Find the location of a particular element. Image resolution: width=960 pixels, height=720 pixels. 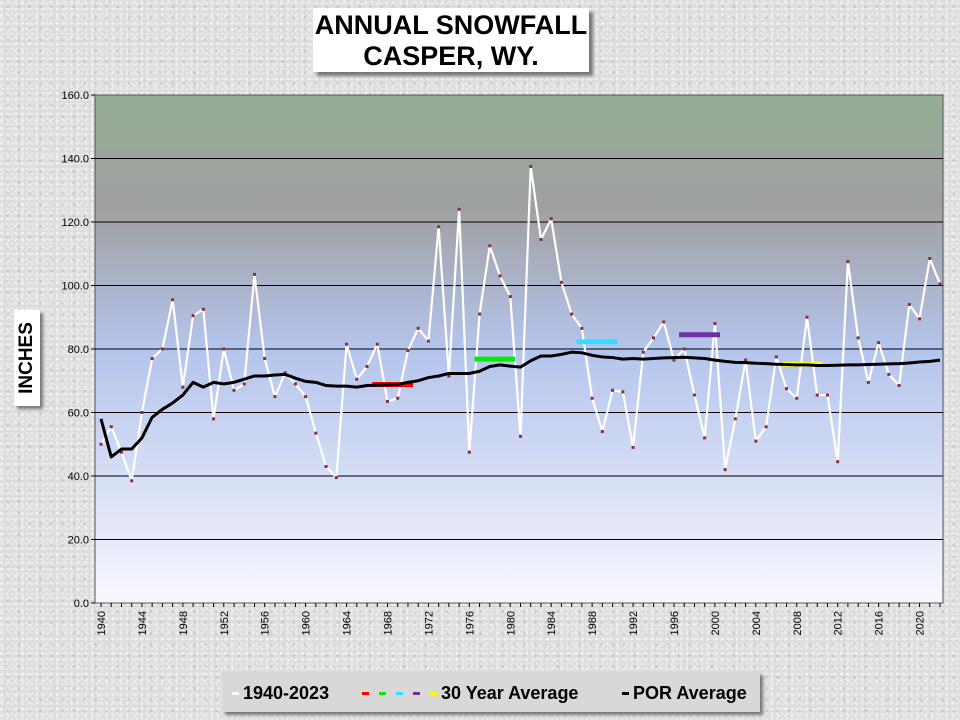

x-tick-label: 1976 is located at coordinates (470, 623).